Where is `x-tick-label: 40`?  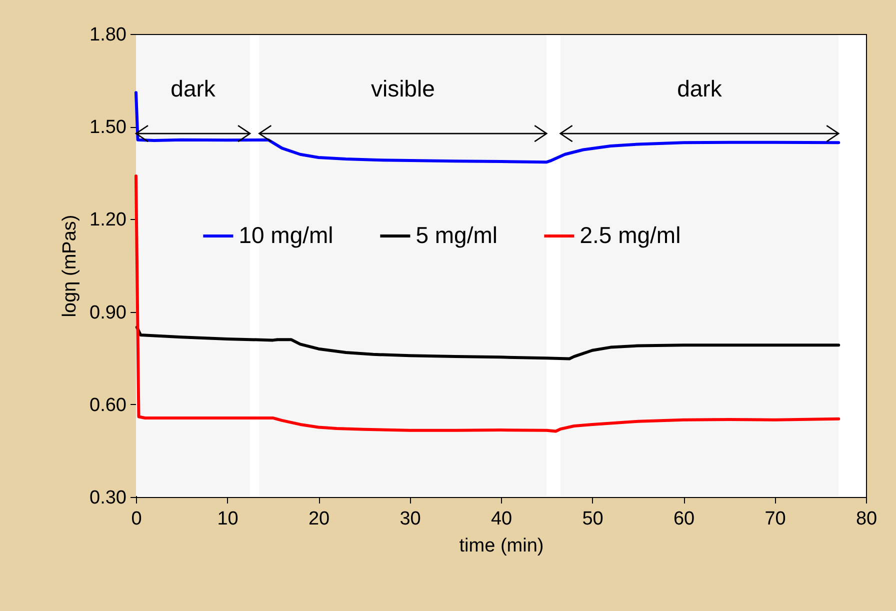
x-tick-label: 40 is located at coordinates (501, 519).